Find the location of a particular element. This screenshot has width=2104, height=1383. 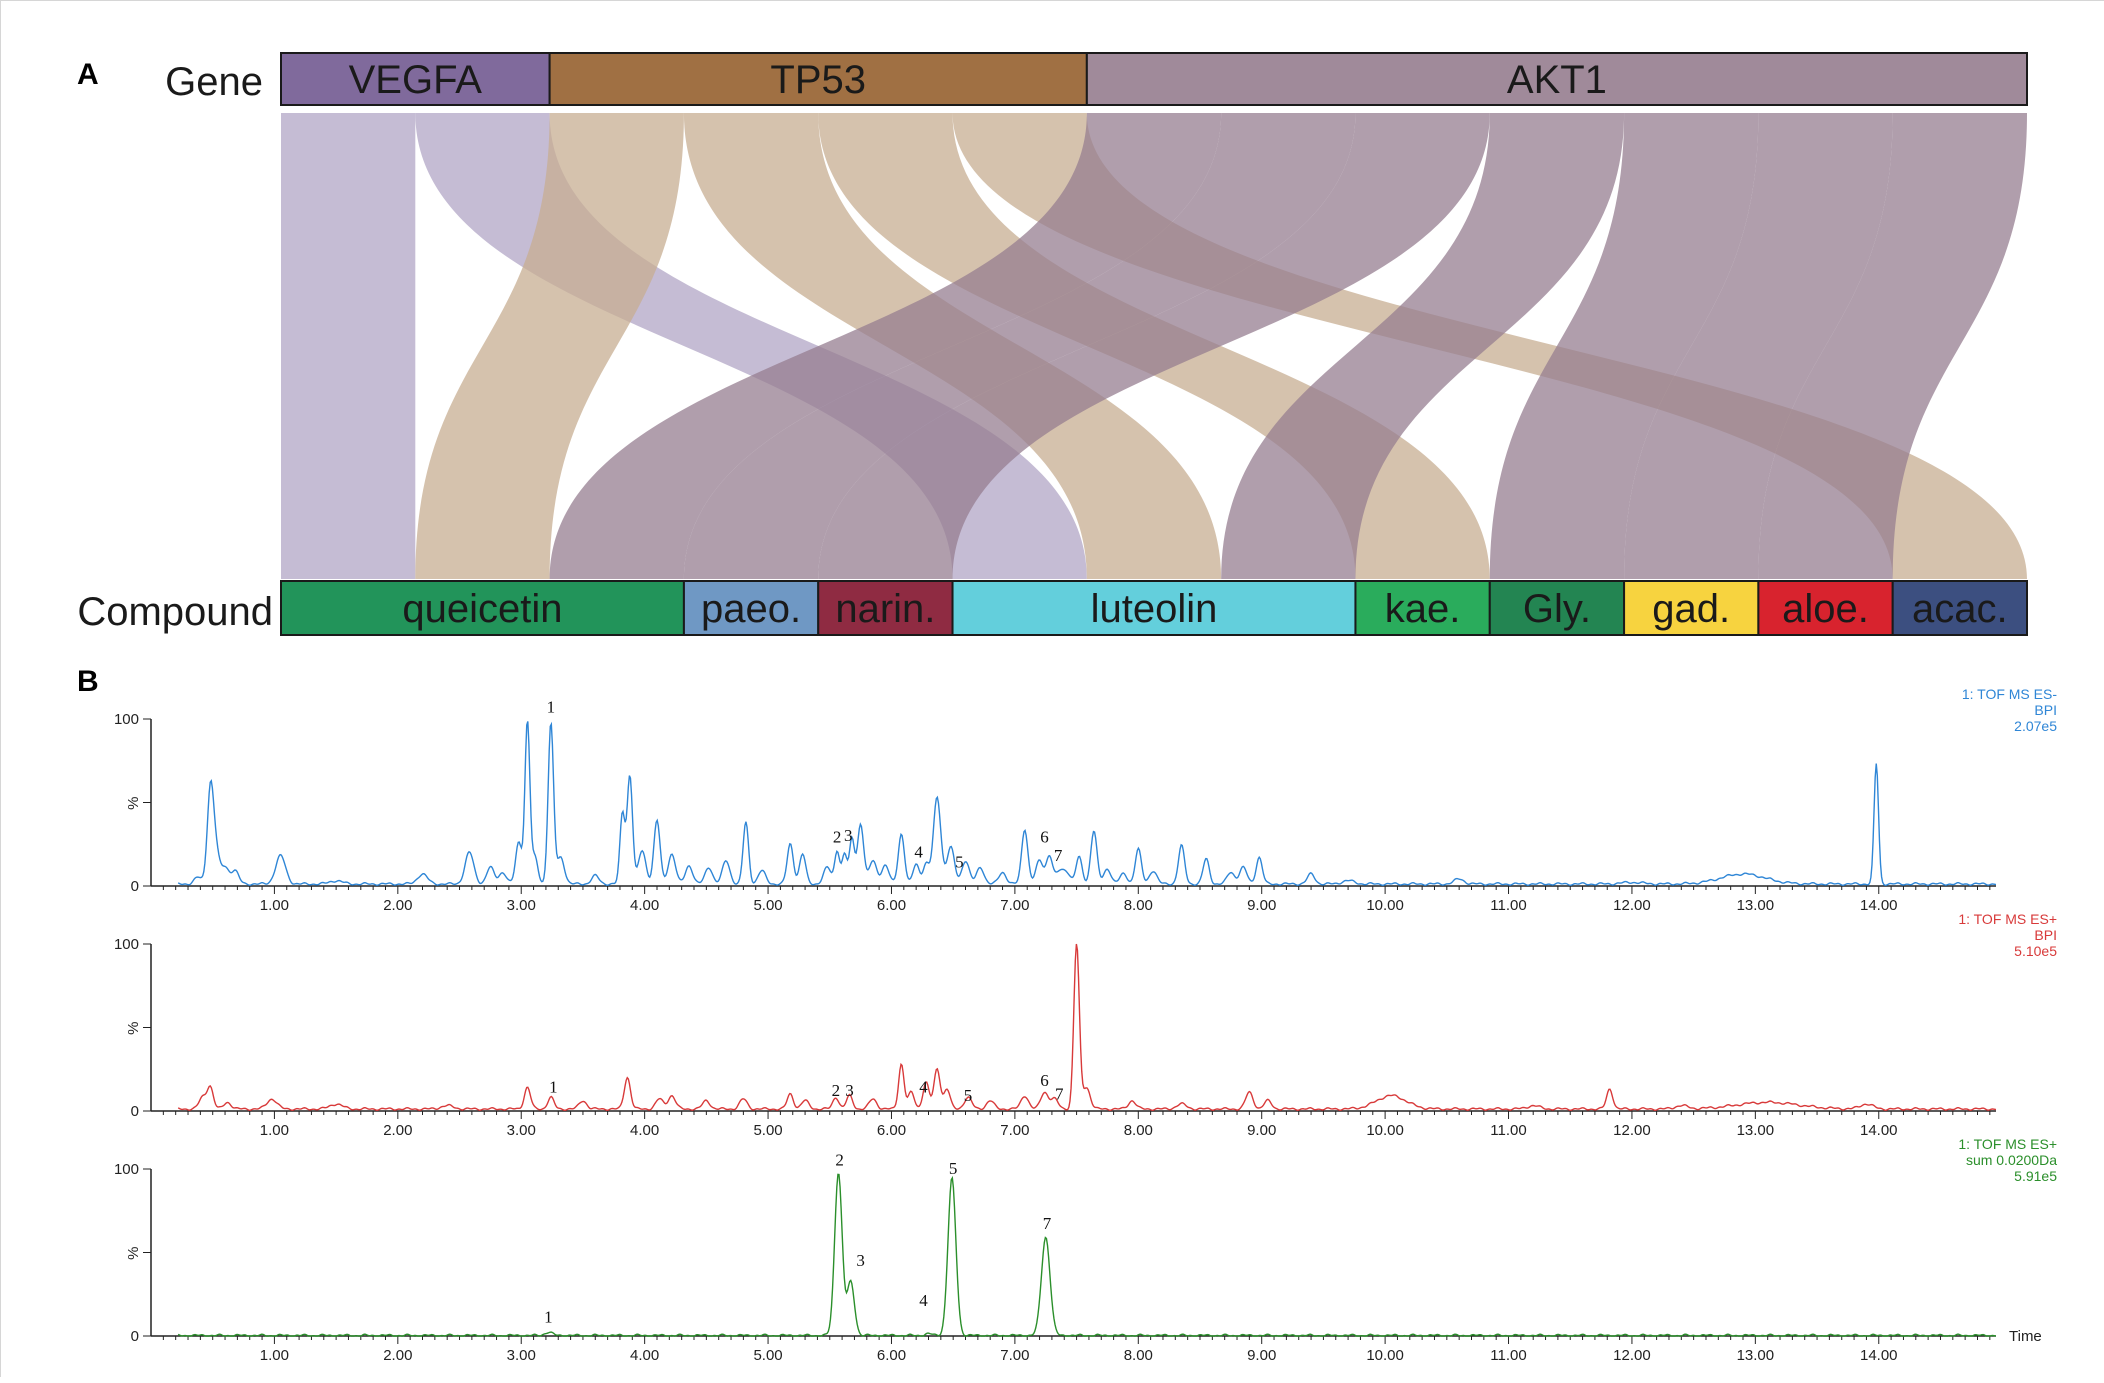

panel-a-label: A is located at coordinates (88, 74).